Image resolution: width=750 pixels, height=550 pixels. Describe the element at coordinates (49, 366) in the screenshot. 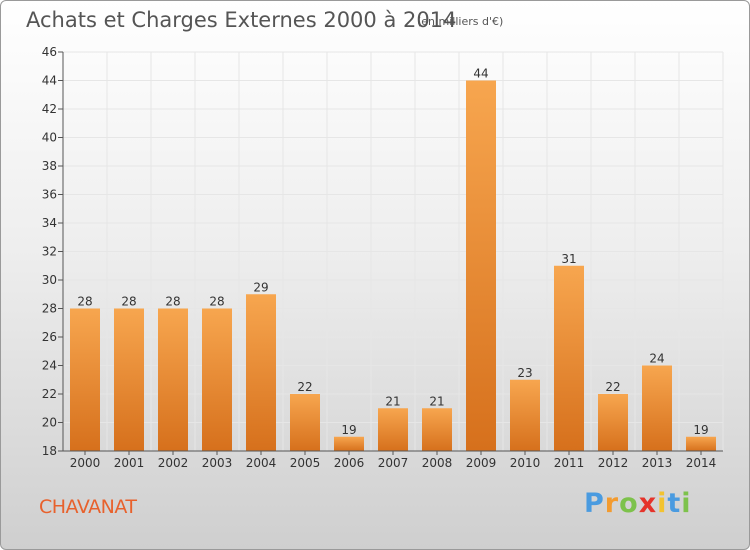

I see `y-tick-label: 24` at that location.